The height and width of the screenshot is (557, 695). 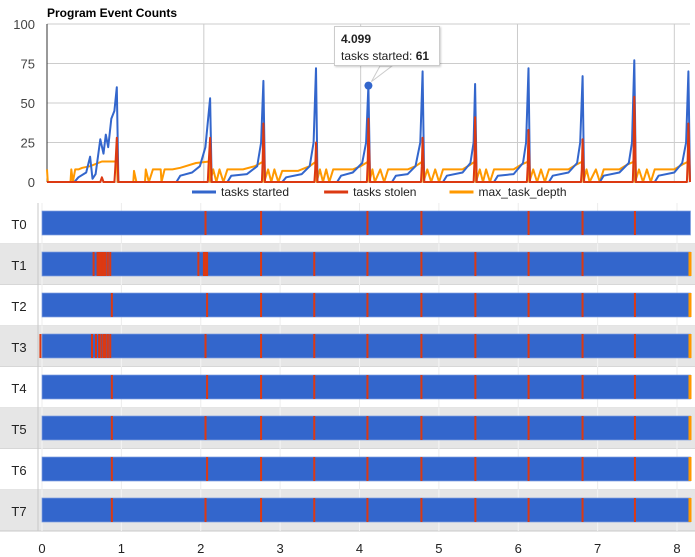 I want to click on tooltip-pointer, so click(x=382, y=74).